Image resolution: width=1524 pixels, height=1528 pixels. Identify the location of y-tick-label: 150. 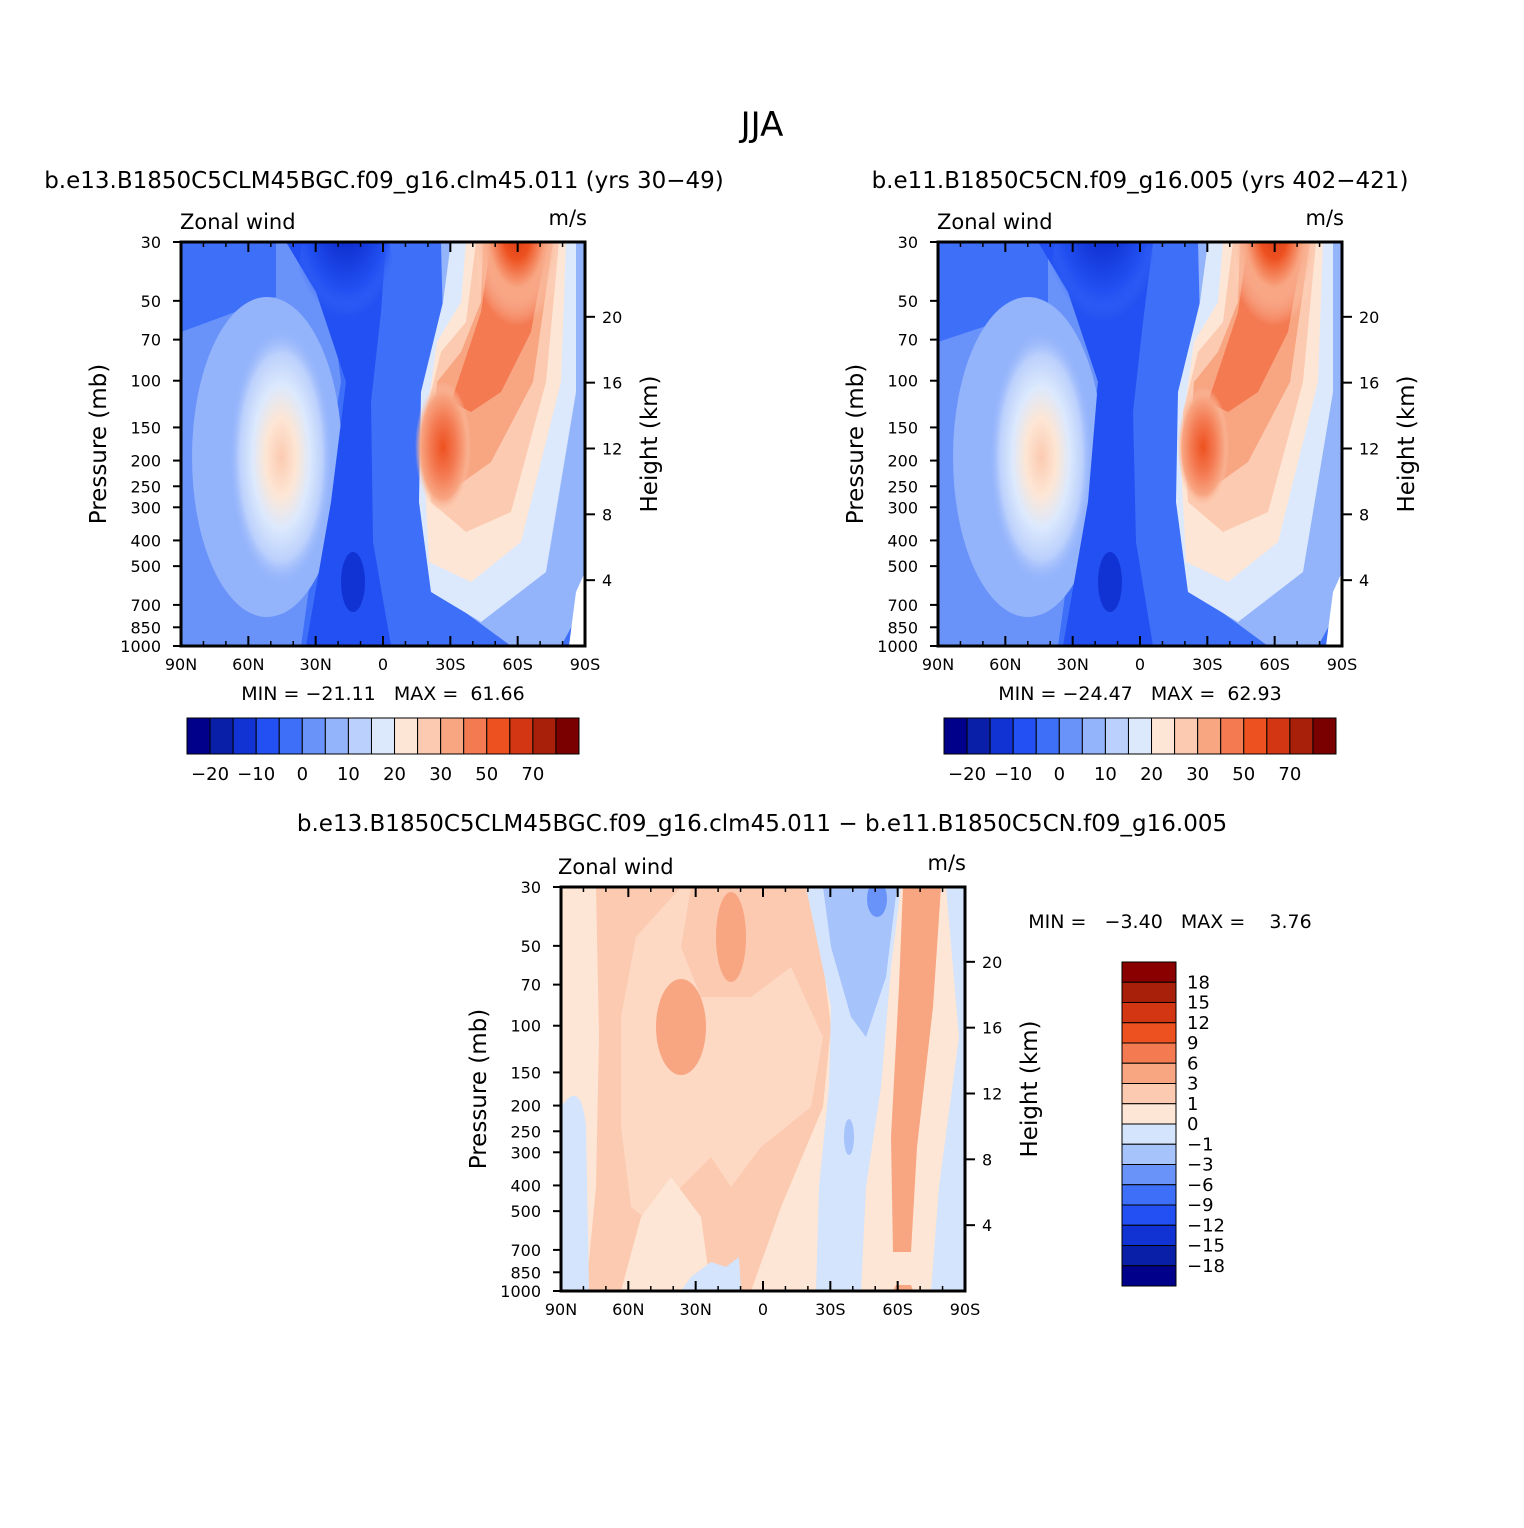
(145, 427).